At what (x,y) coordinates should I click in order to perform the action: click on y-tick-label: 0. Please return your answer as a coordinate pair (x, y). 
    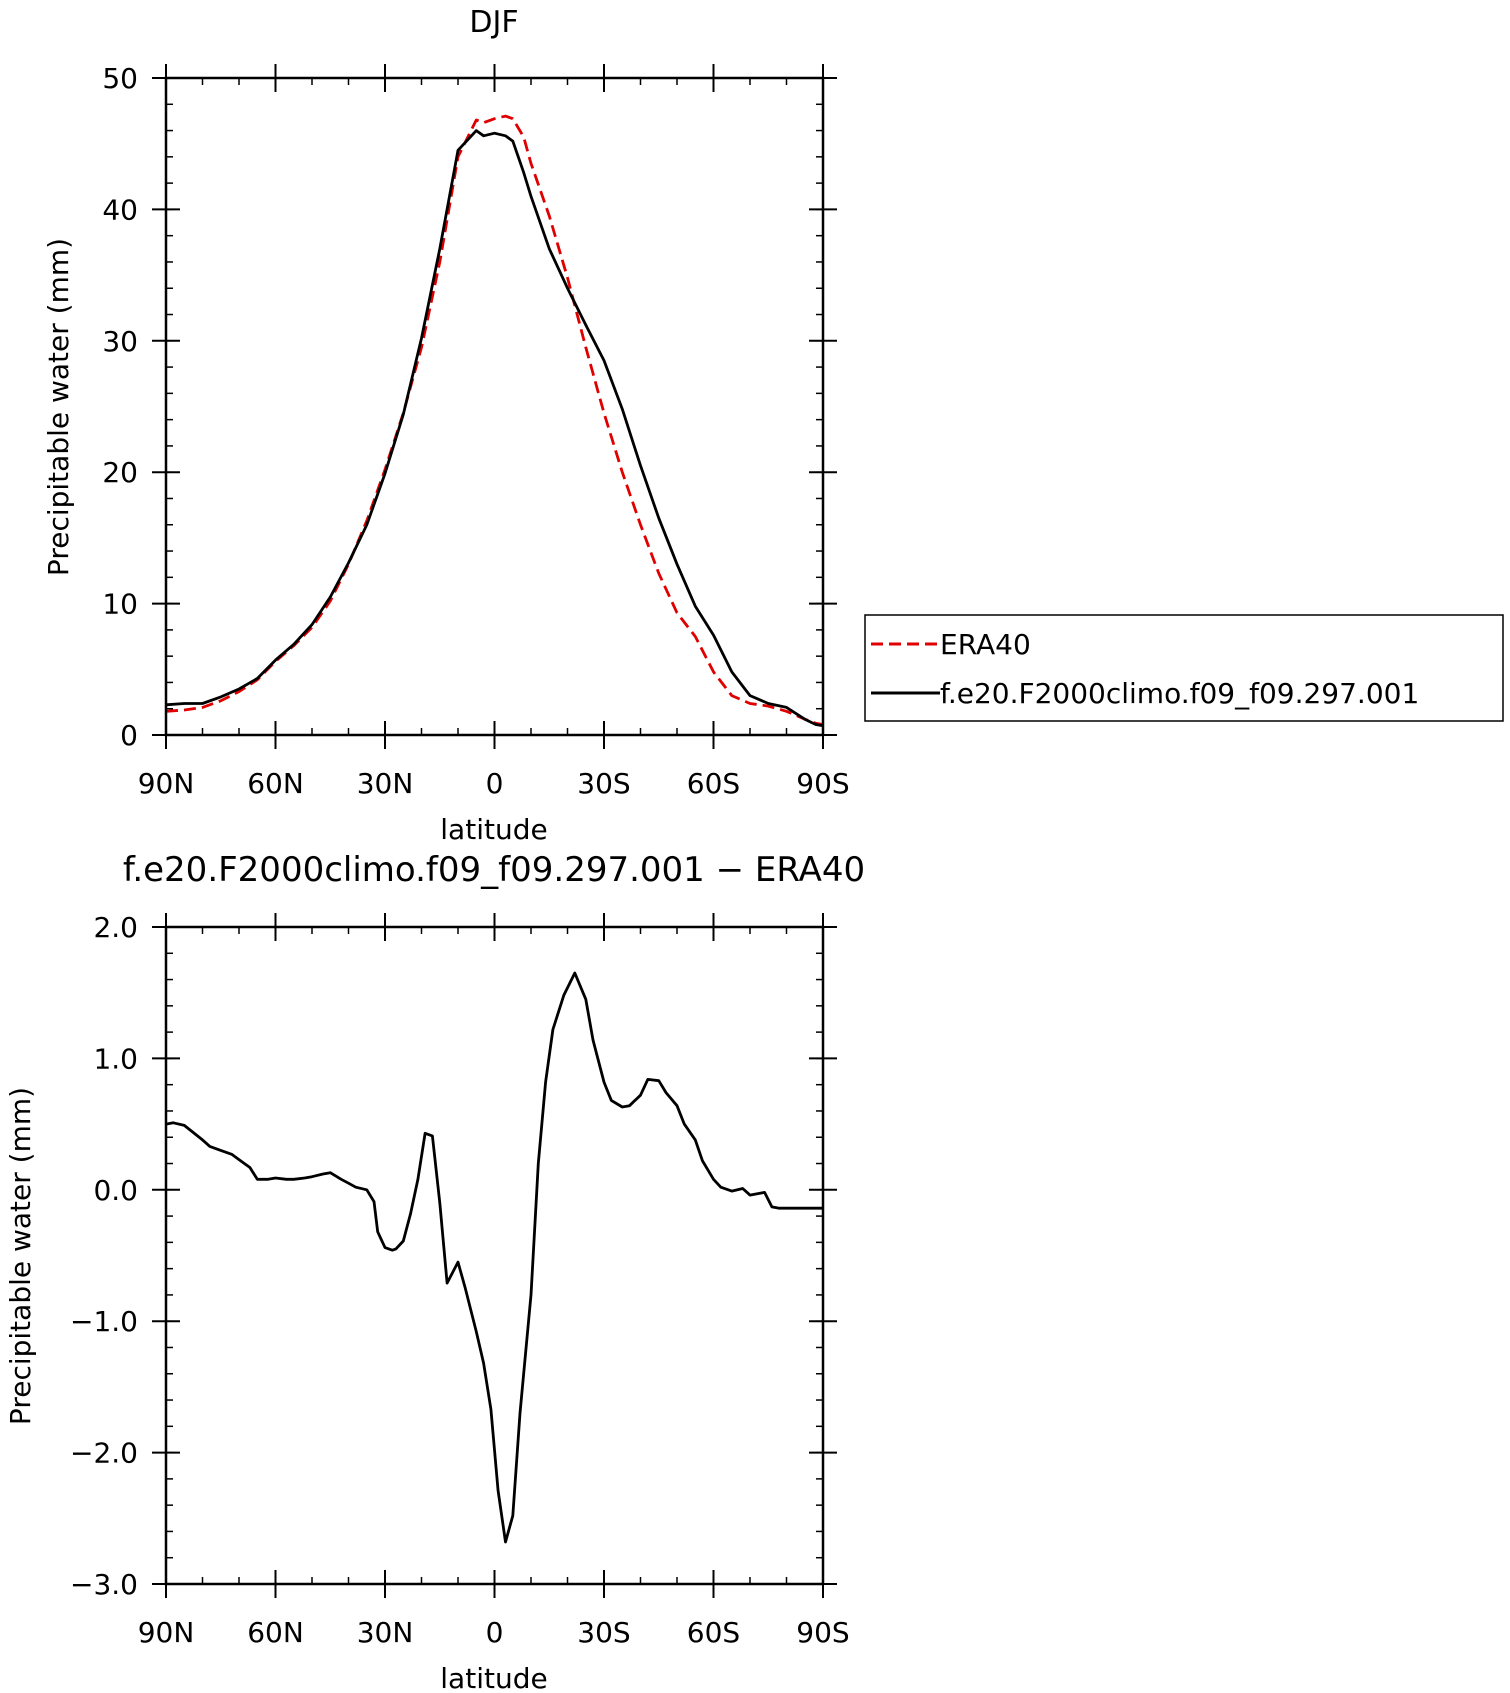
    Looking at the image, I should click on (129, 735).